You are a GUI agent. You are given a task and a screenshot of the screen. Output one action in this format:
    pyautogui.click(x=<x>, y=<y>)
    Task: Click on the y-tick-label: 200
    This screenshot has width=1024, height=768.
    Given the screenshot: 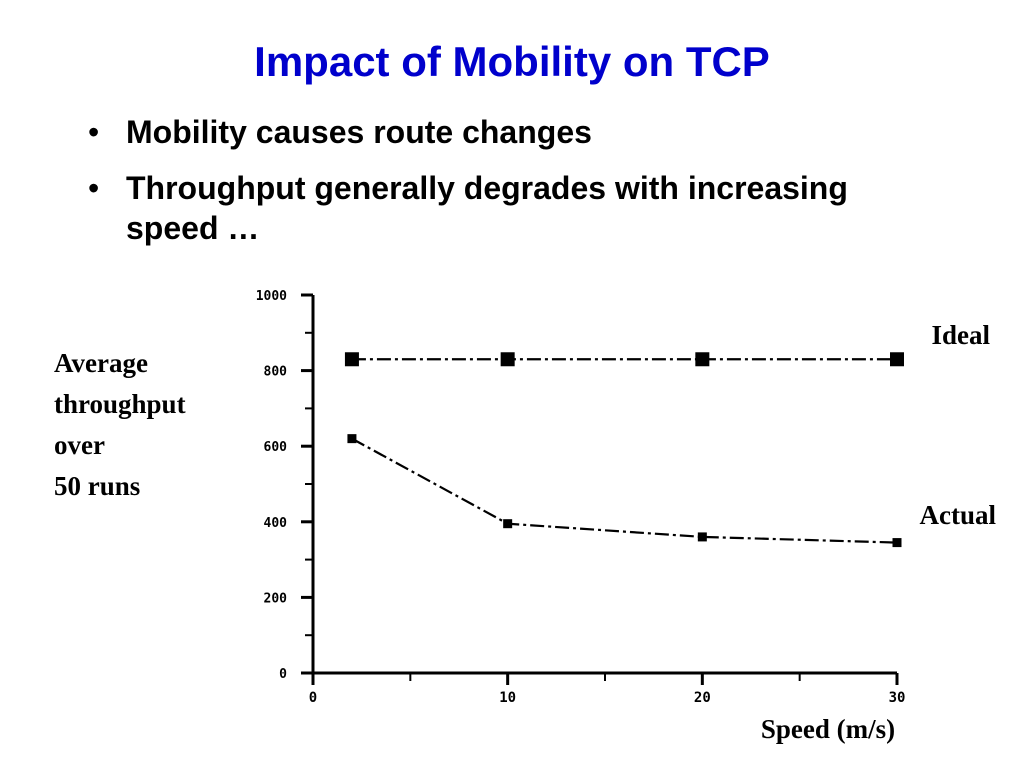 What is the action you would take?
    pyautogui.click(x=276, y=598)
    